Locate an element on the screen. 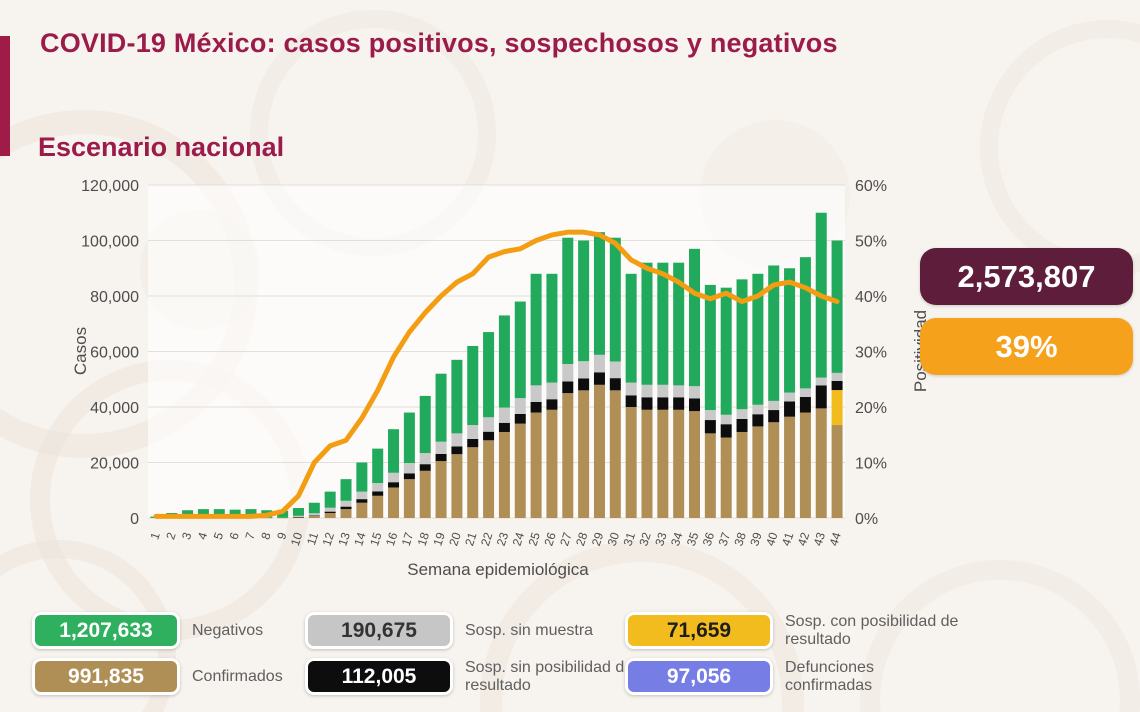 This screenshot has width=1140, height=712. x-tick-label: 3 is located at coordinates (186, 535).